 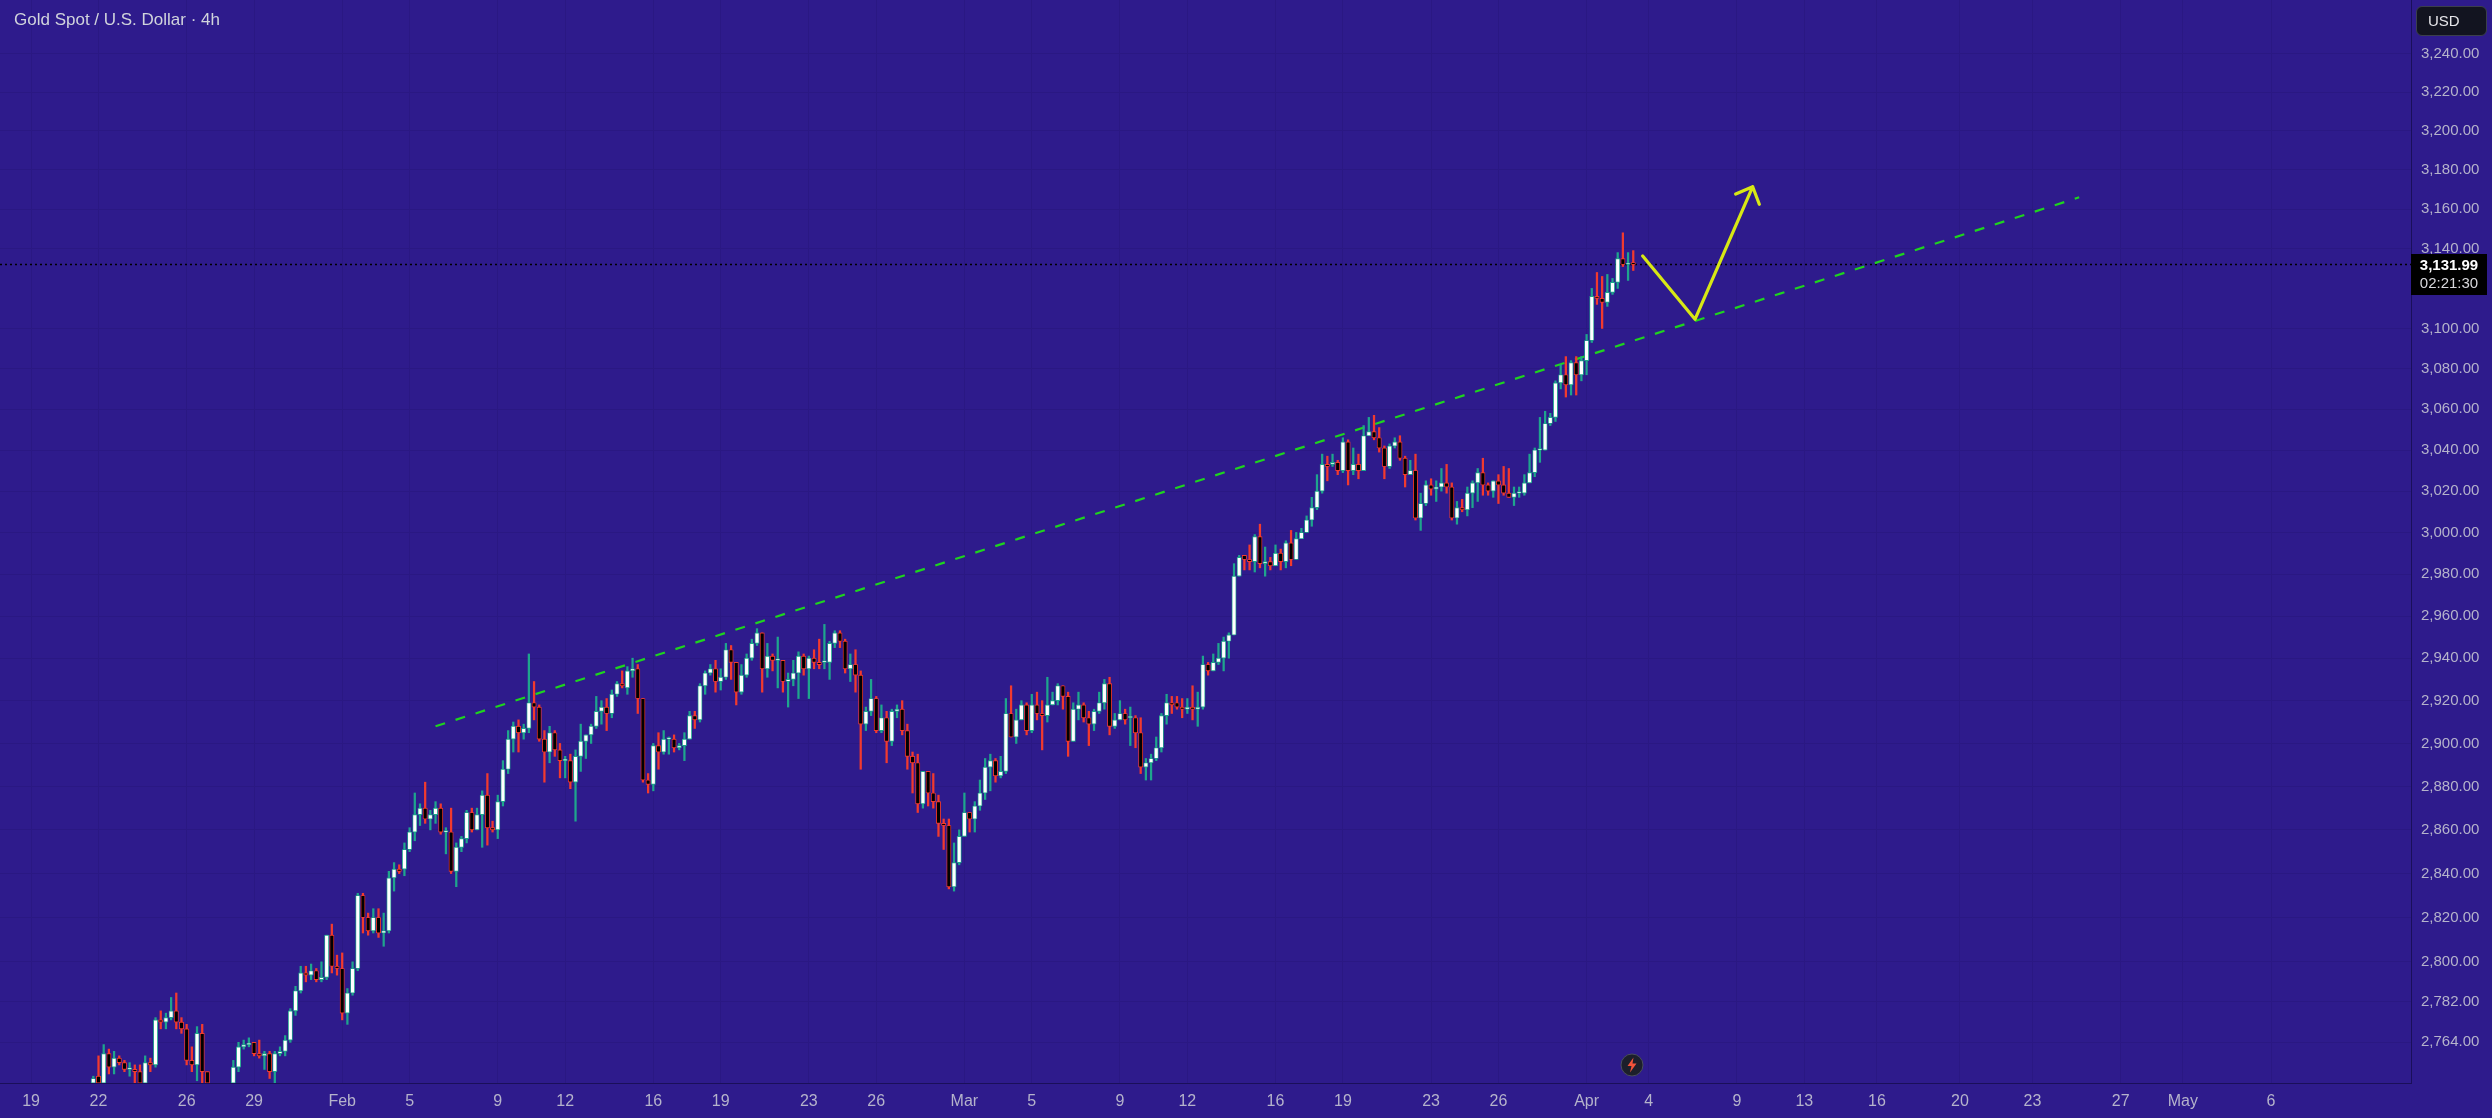 I want to click on y-tick-label: 3,100.00, so click(x=2450, y=327).